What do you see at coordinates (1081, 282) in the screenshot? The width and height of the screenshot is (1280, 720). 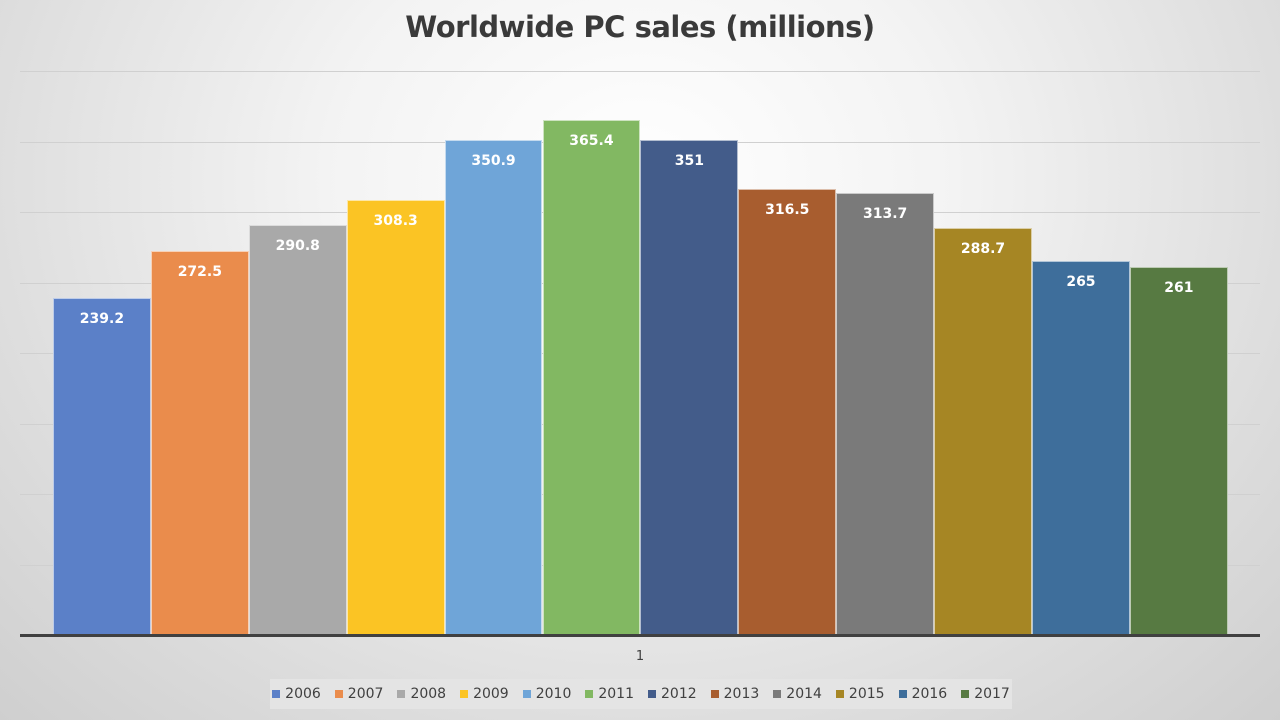 I see `data-label: 265` at bounding box center [1081, 282].